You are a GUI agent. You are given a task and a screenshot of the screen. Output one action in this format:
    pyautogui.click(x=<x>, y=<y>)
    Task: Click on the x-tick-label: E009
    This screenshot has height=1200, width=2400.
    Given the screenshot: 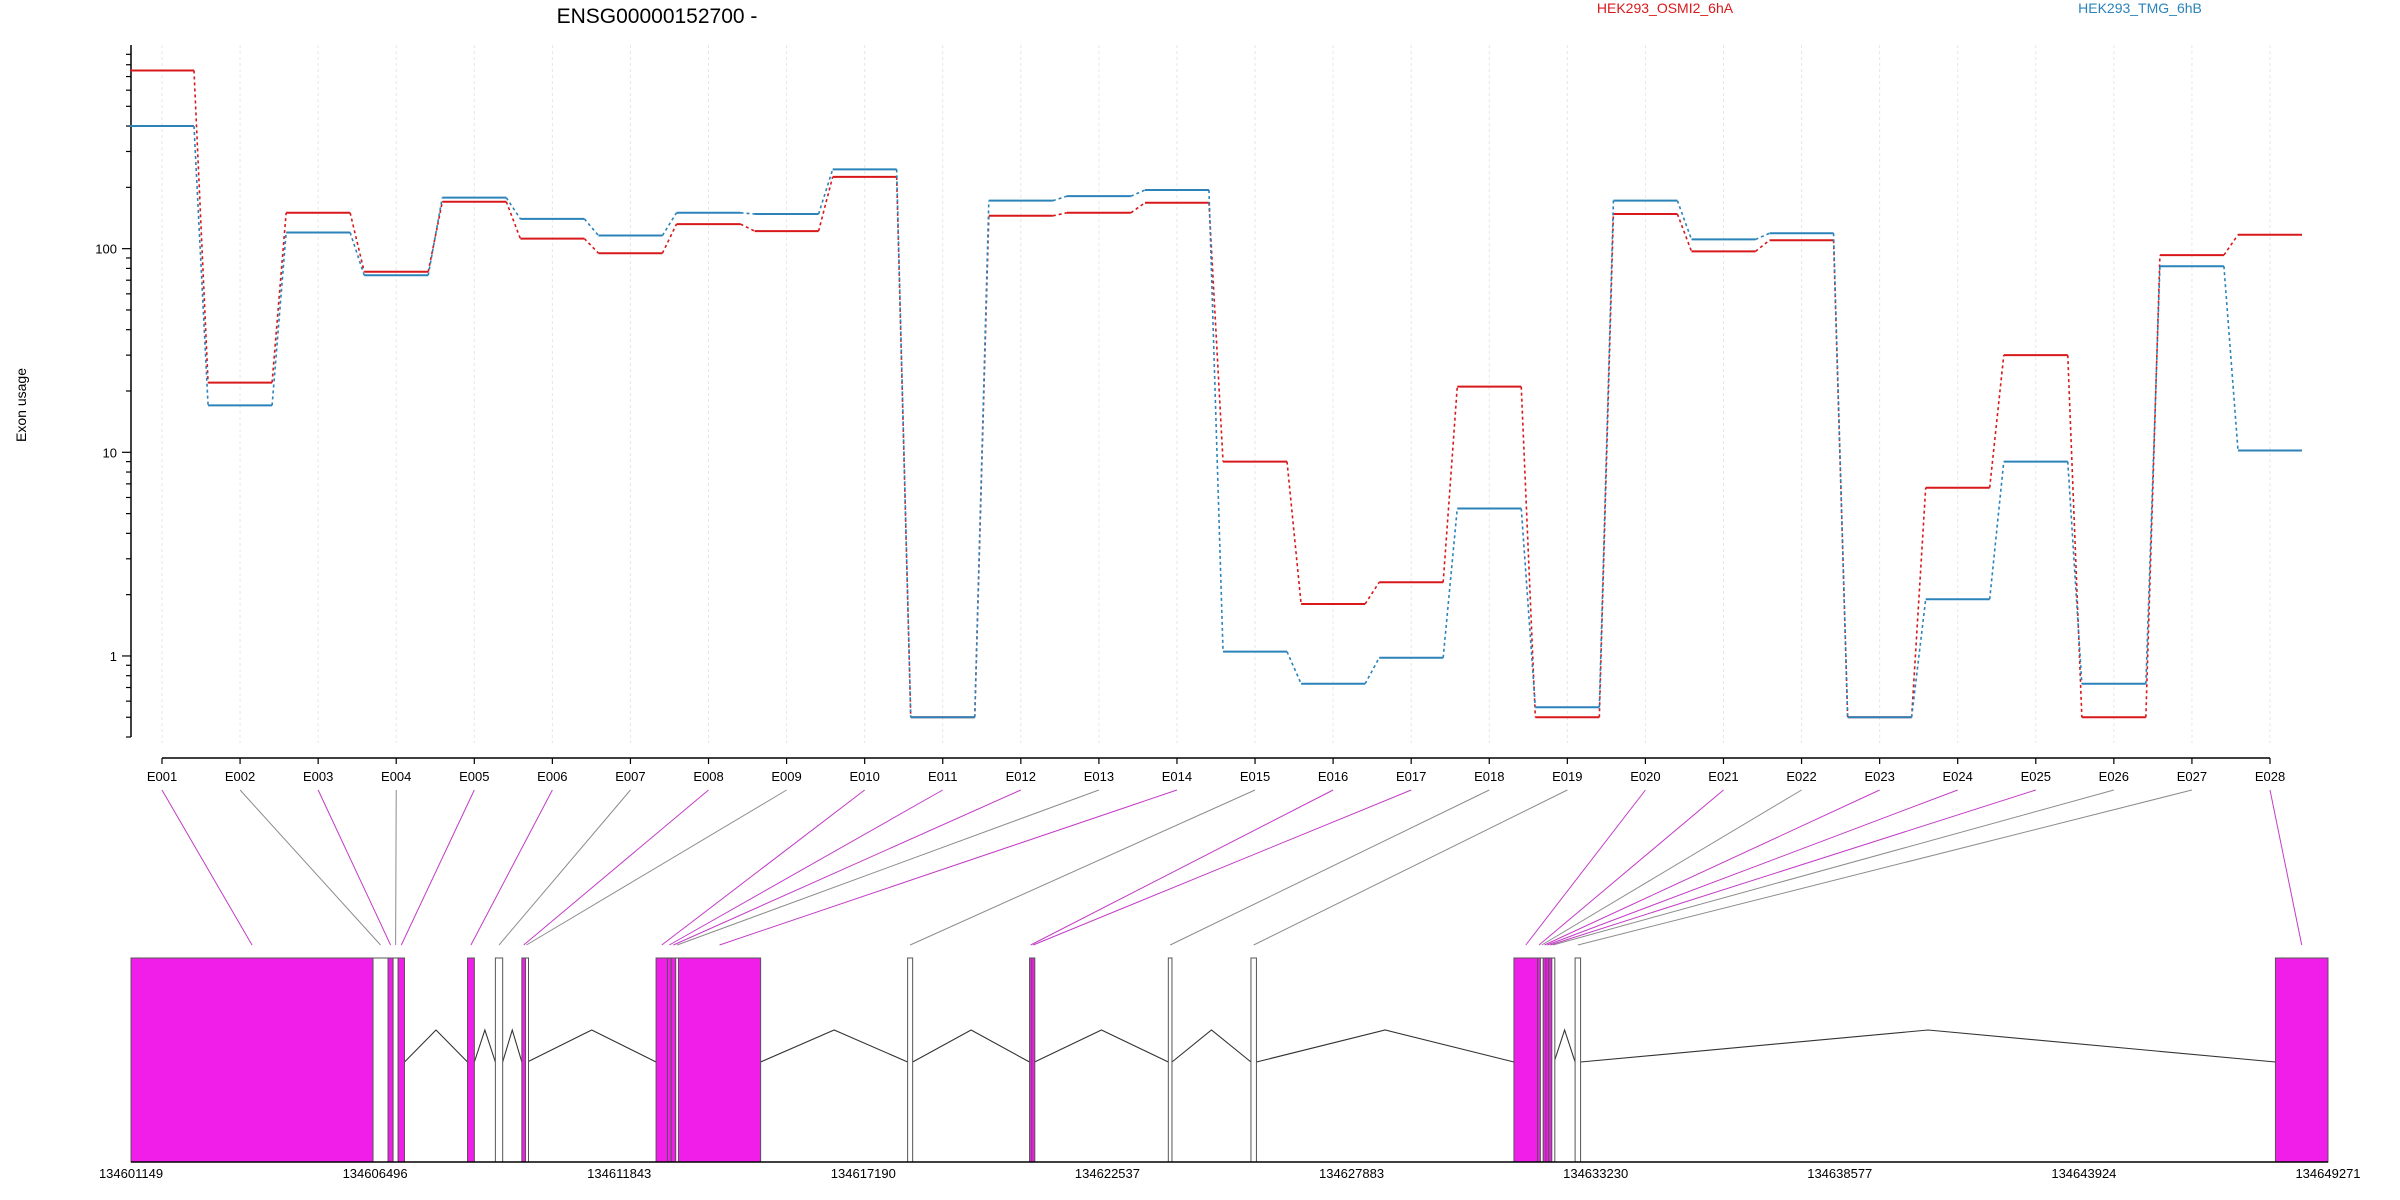 What is the action you would take?
    pyautogui.click(x=786, y=776)
    